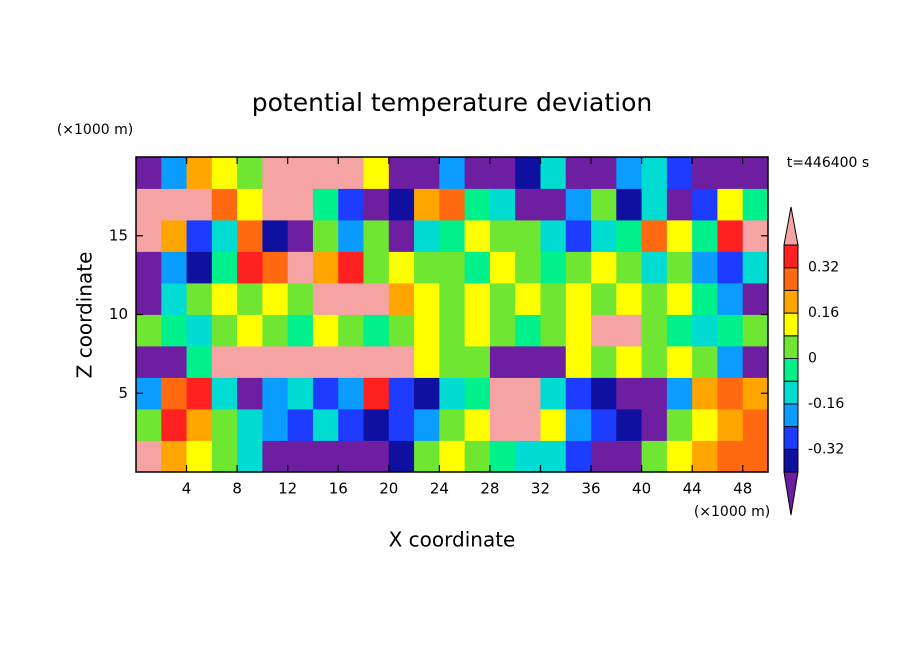 The height and width of the screenshot is (654, 904). Describe the element at coordinates (540, 489) in the screenshot. I see `x-tick-label: 32` at that location.